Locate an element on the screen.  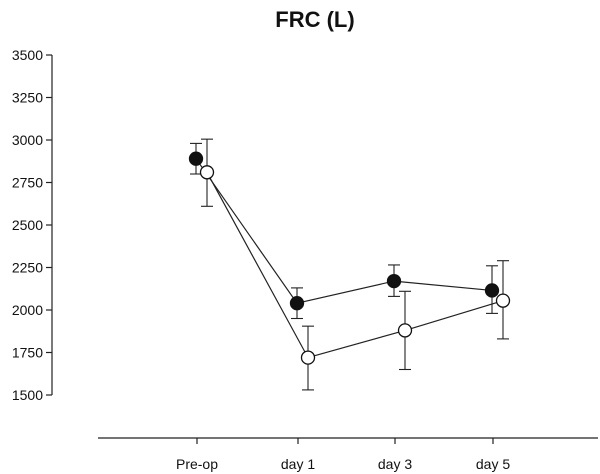
y-tick-label: 1500 is located at coordinates (27, 395).